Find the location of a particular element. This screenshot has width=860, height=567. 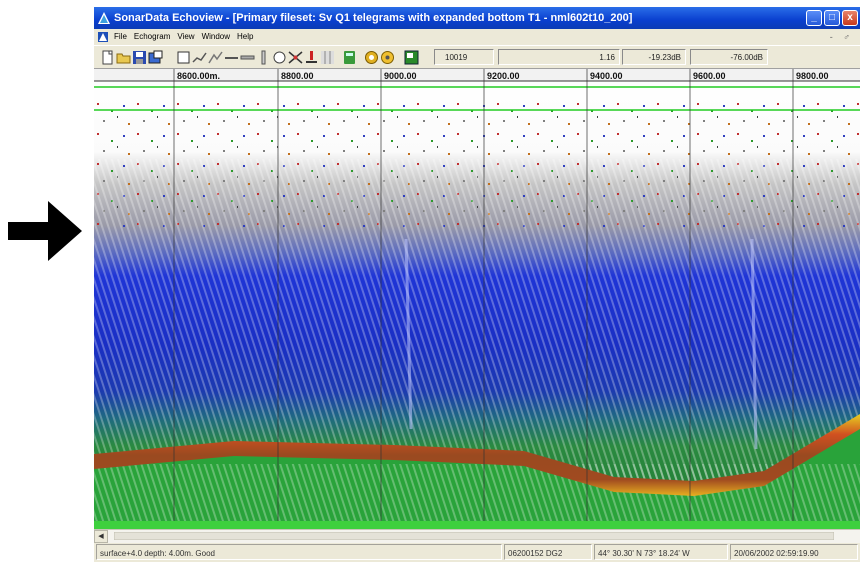

horizontal-scrollbar: ◀ is located at coordinates (477, 536).